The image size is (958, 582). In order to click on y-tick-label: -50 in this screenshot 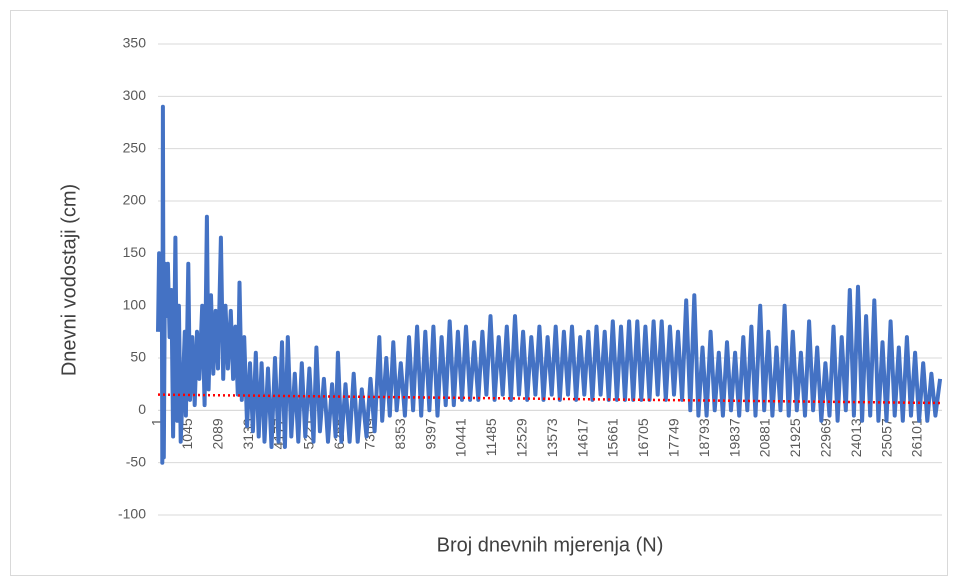, I will do `click(136, 461)`.